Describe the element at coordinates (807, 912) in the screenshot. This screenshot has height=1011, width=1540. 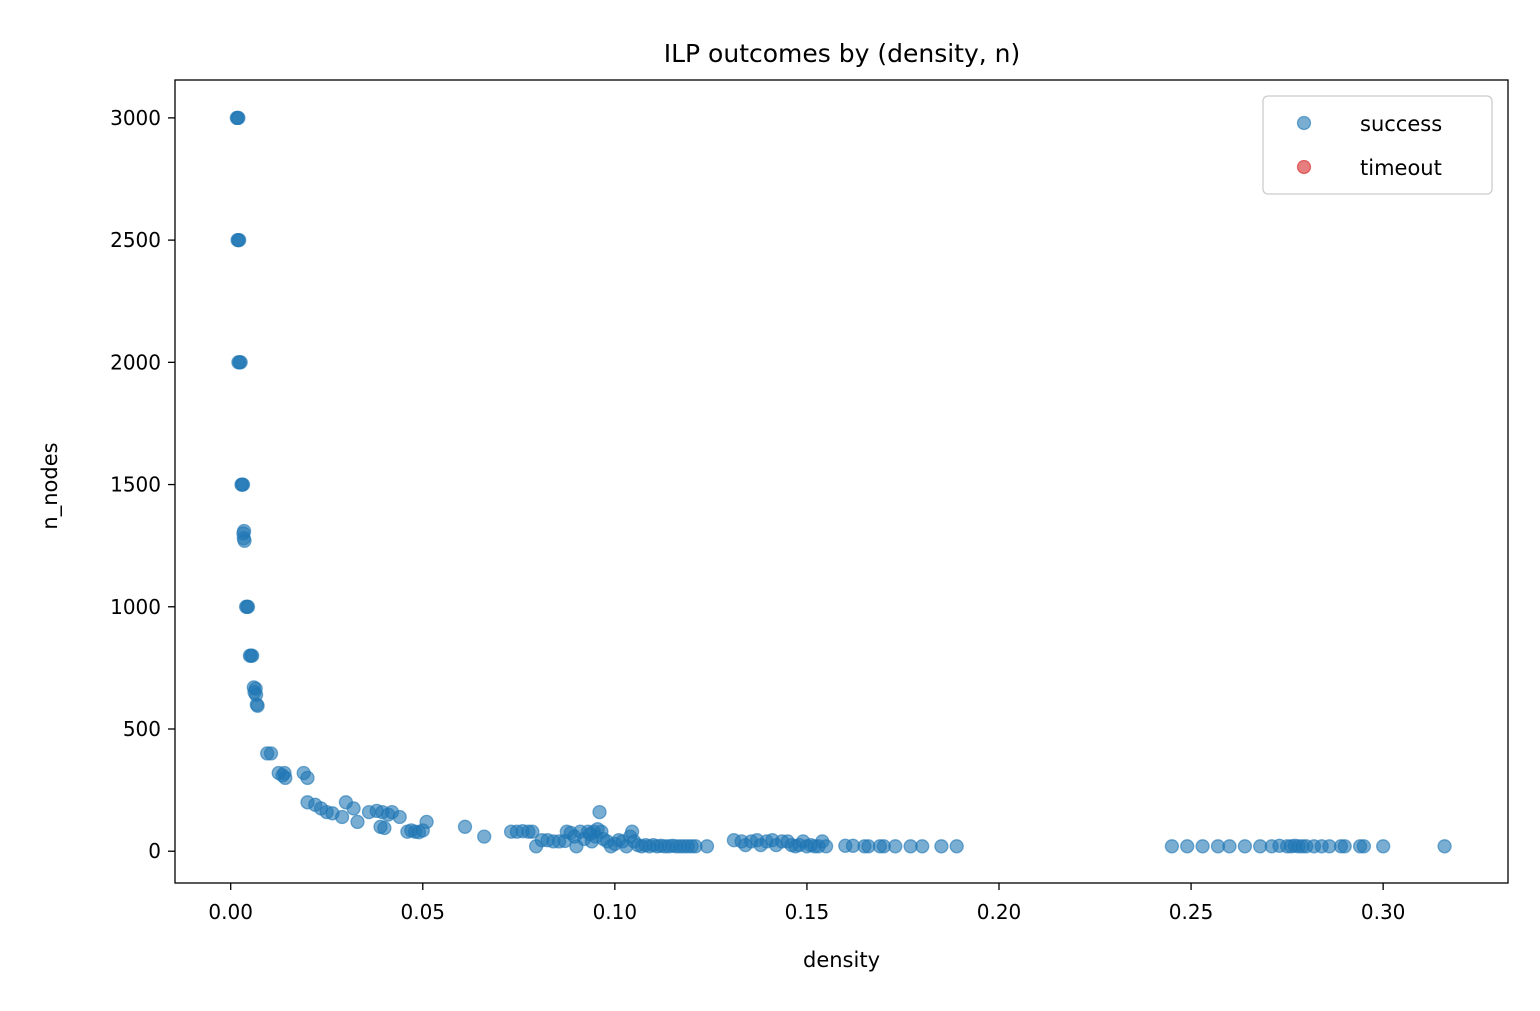
I see `x-tick-label: 0.15` at that location.